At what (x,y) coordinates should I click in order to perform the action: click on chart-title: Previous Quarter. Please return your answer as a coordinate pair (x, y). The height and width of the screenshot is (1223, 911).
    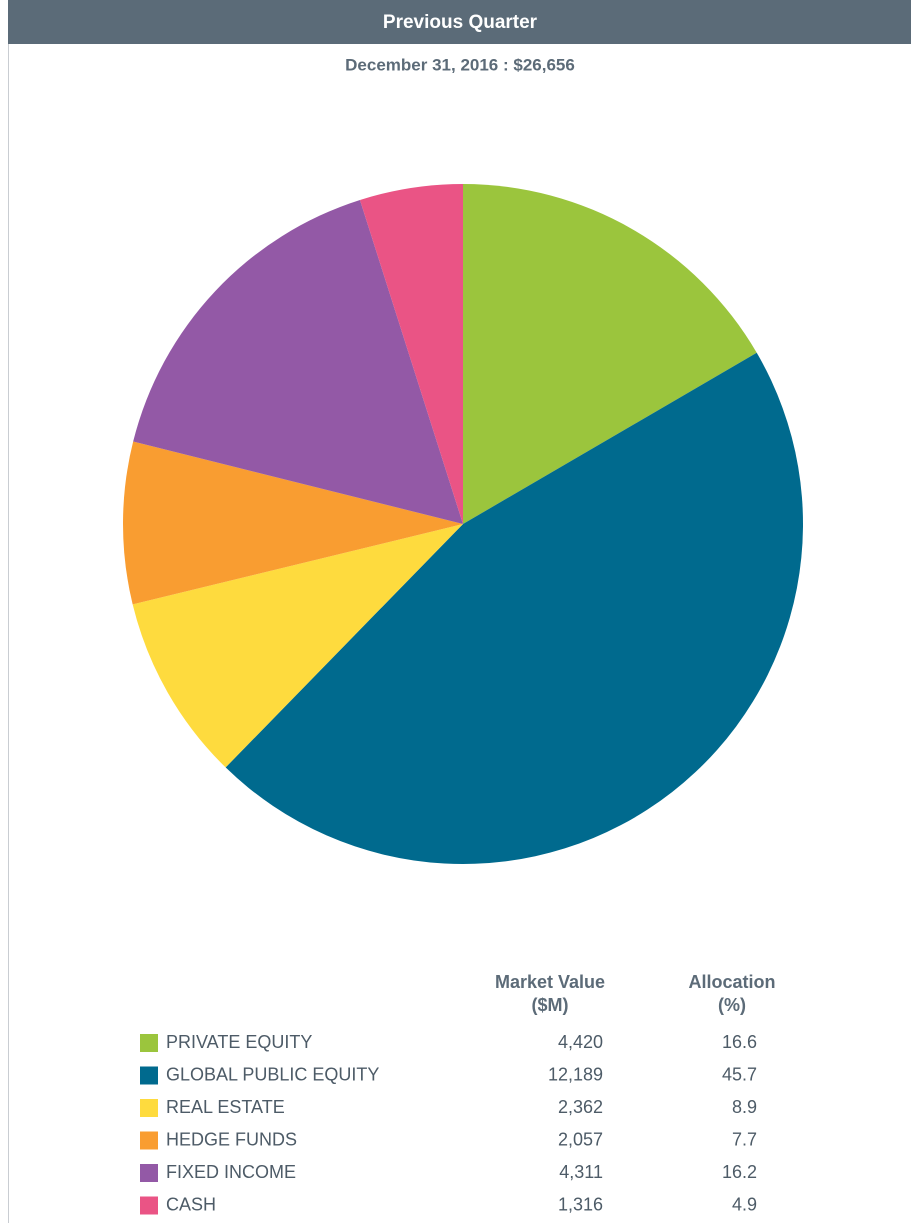
    Looking at the image, I should click on (460, 22).